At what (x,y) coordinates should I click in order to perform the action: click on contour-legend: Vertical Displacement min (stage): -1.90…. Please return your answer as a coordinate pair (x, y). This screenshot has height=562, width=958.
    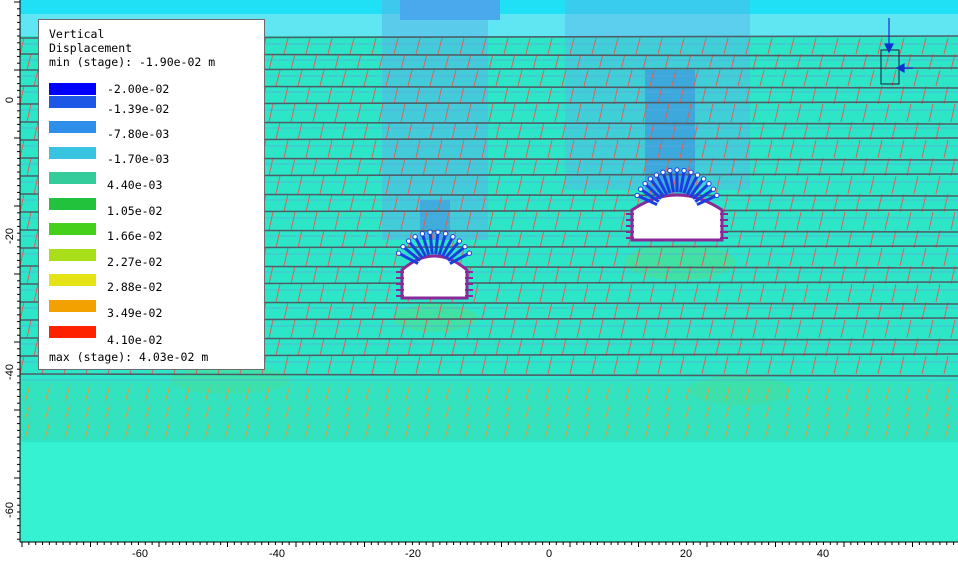
    Looking at the image, I should click on (151, 194).